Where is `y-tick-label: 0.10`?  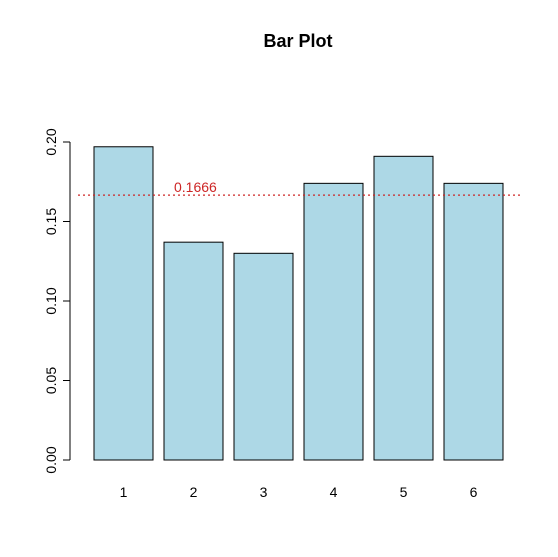 y-tick-label: 0.10 is located at coordinates (51, 300).